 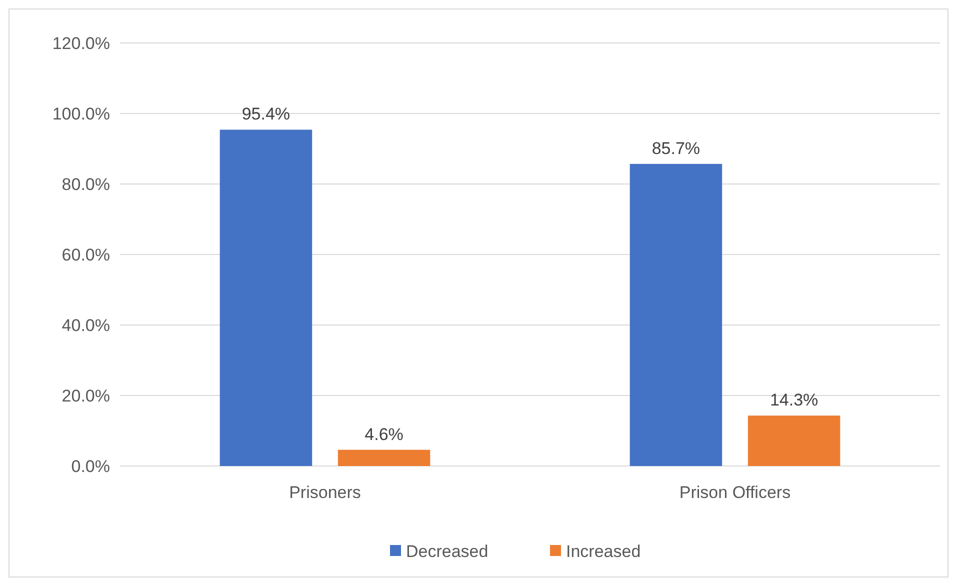 What do you see at coordinates (86, 254) in the screenshot?
I see `y-tick-label: 60.0%` at bounding box center [86, 254].